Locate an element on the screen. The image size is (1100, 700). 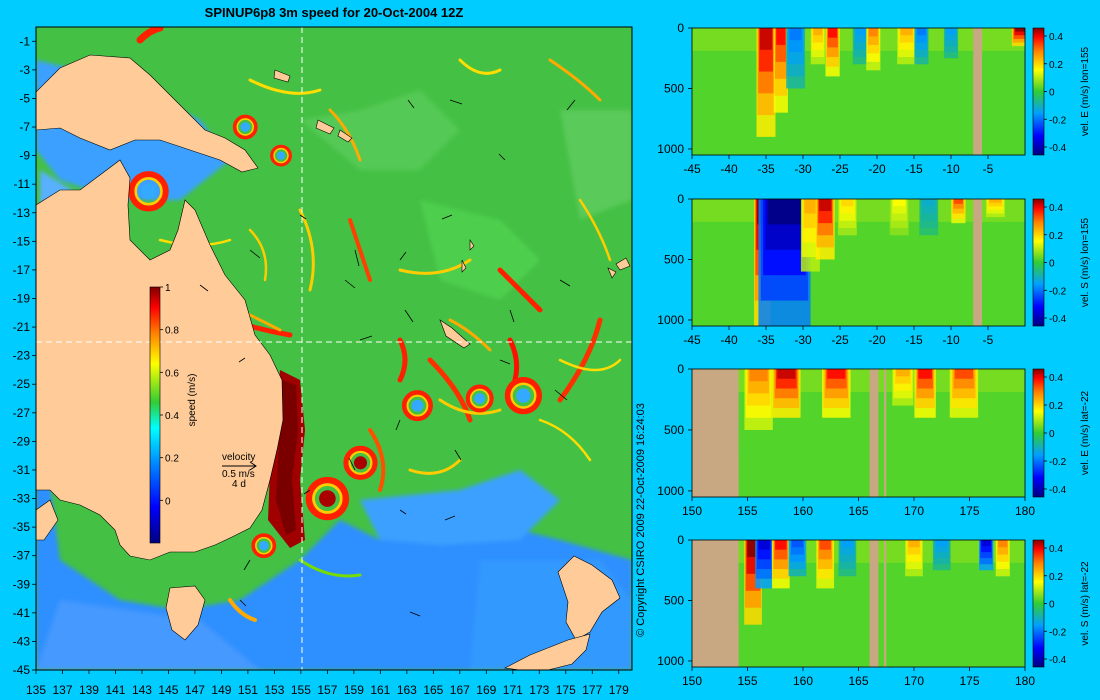
map-x-tick-label: 175 is located at coordinates (566, 690).